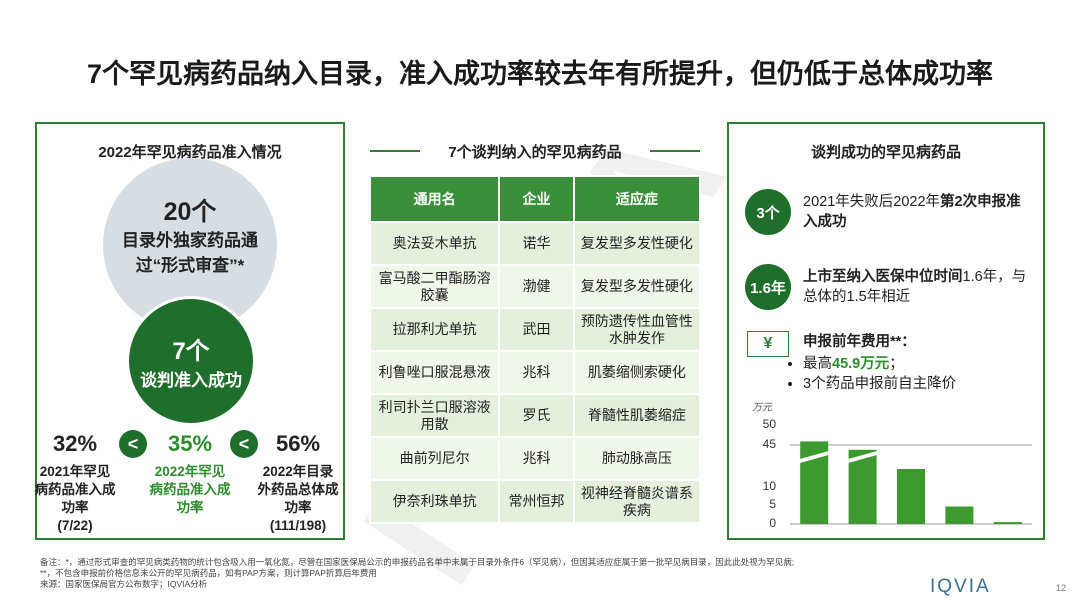 Image resolution: width=1080 pixels, height=616 pixels. Describe the element at coordinates (768, 212) in the screenshot. I see `badge: 3个` at that location.